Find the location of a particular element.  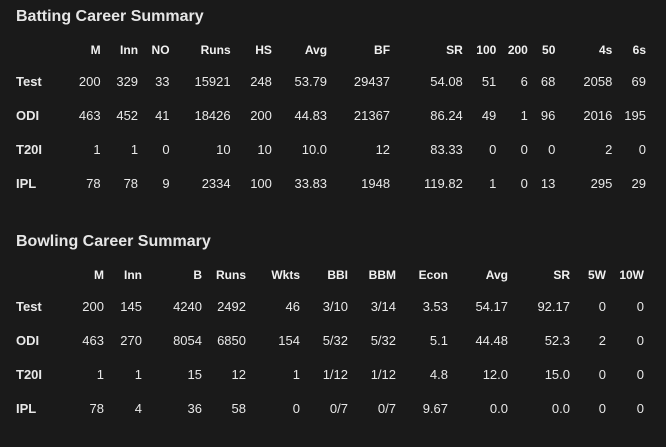

bowling-cell: 8054 is located at coordinates (187, 340).